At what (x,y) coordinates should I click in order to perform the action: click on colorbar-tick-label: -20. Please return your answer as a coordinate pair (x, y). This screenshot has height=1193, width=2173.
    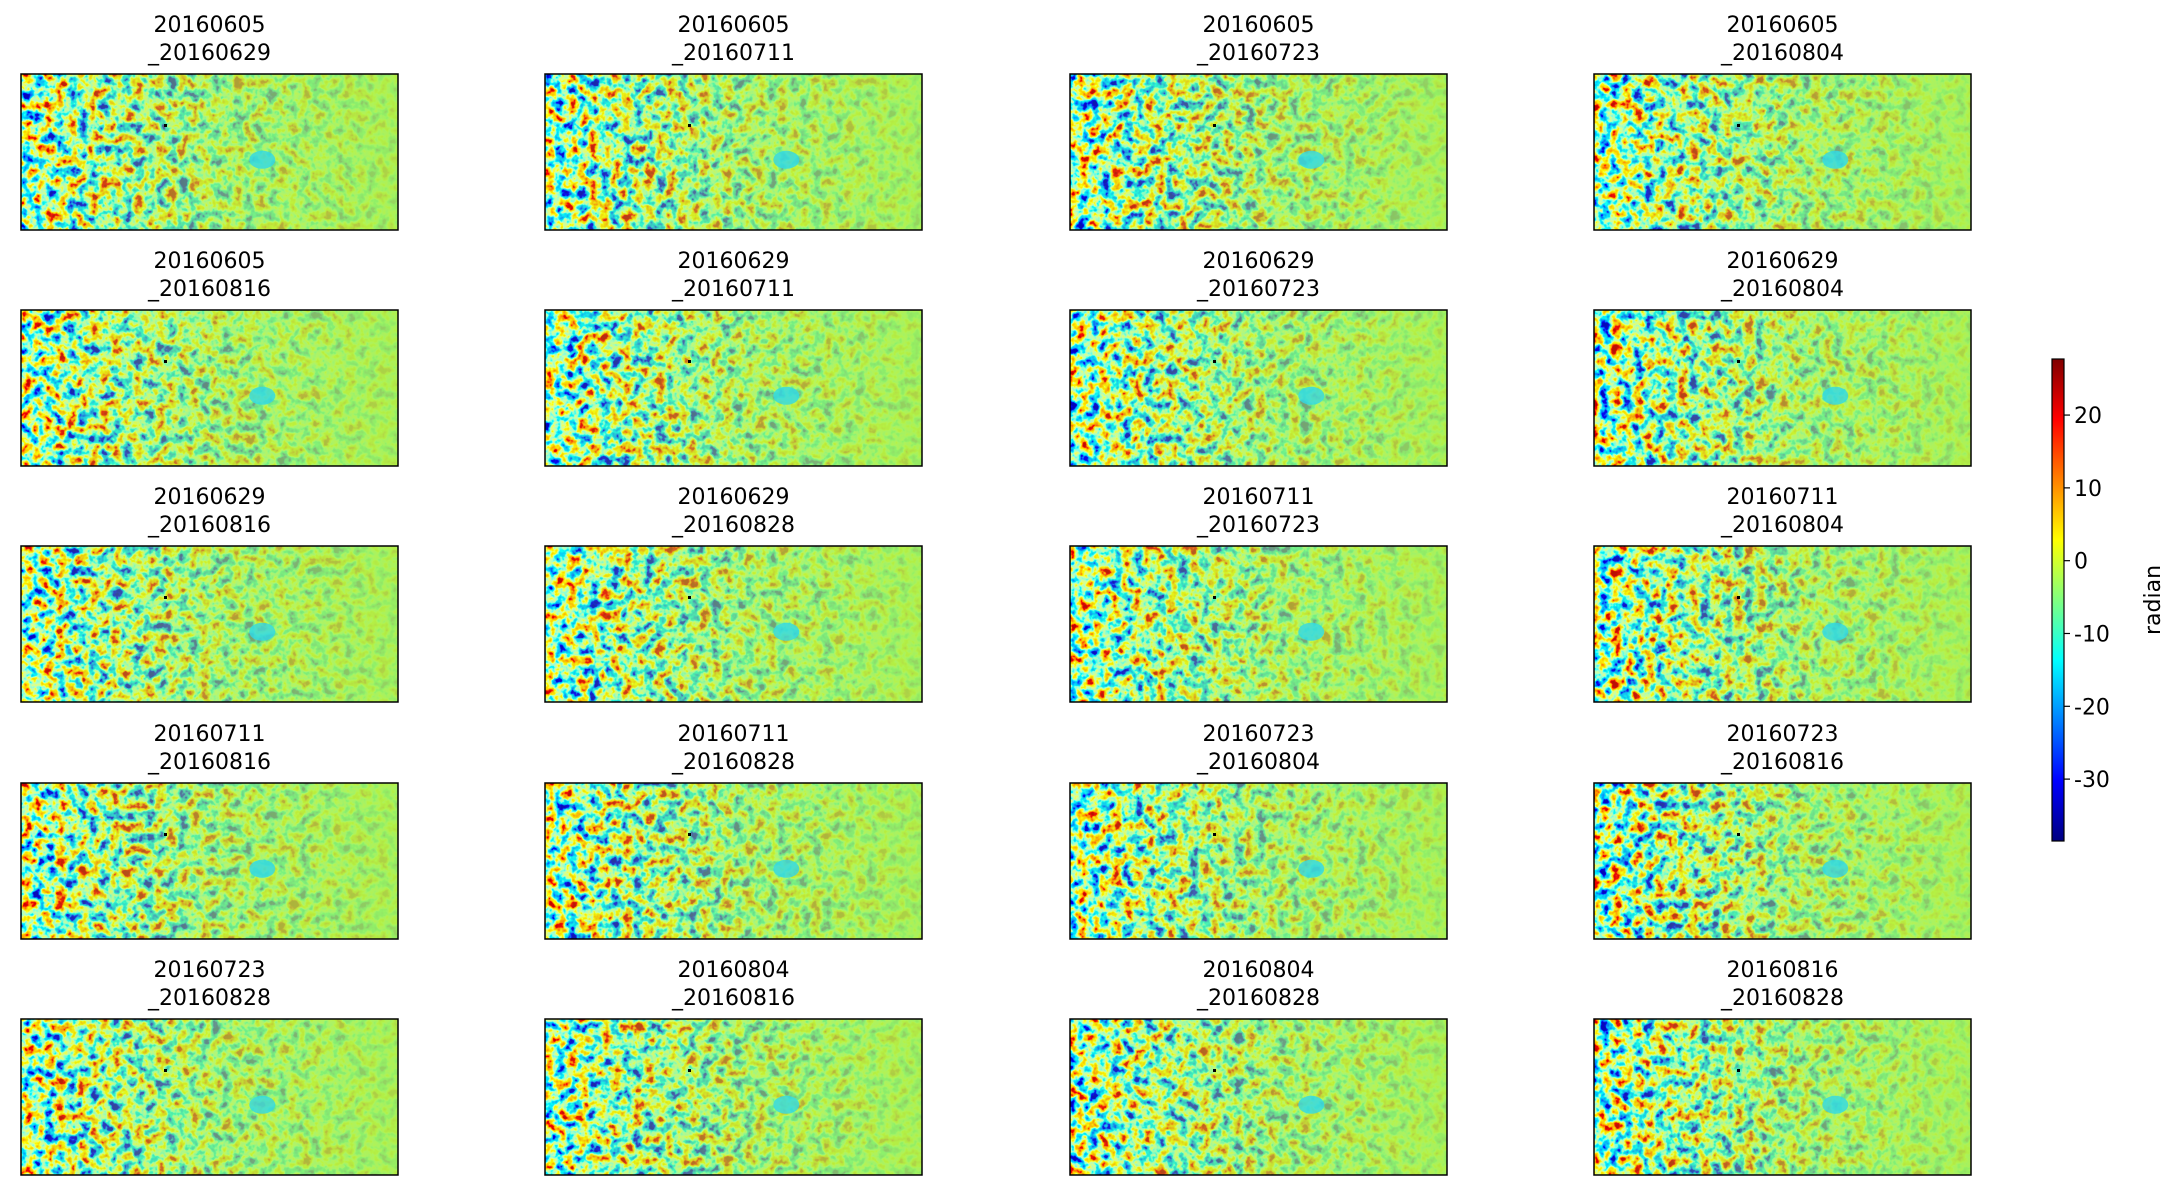
    Looking at the image, I should click on (2092, 707).